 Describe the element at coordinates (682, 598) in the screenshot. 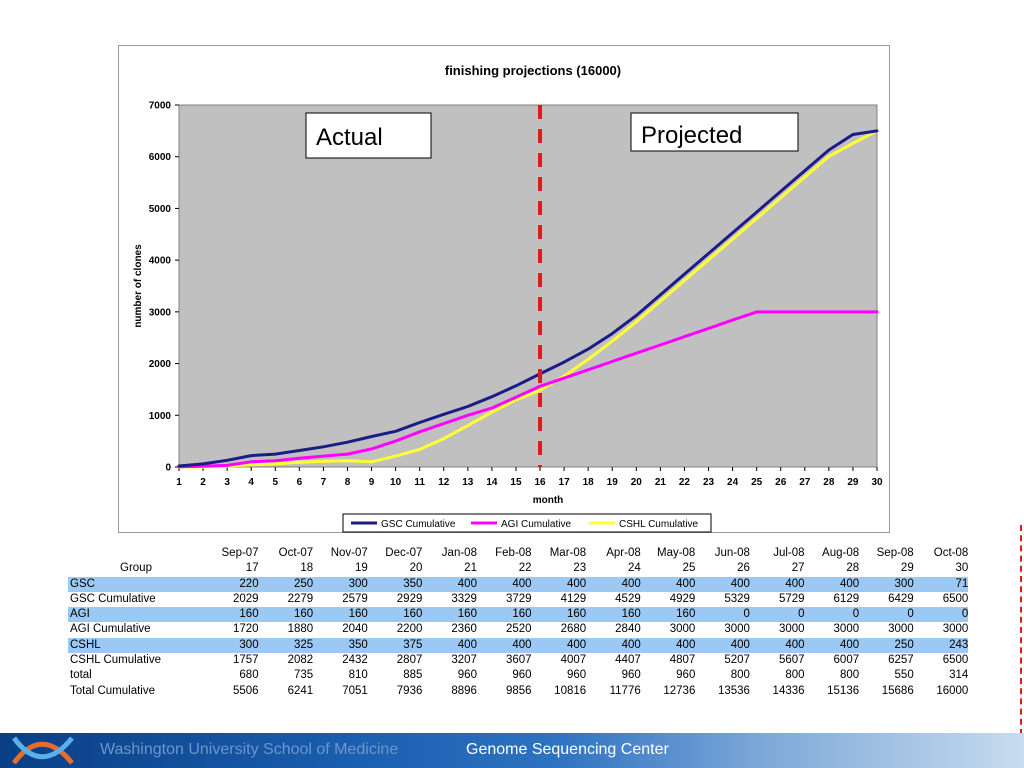

I see `table-cell: 4929` at that location.